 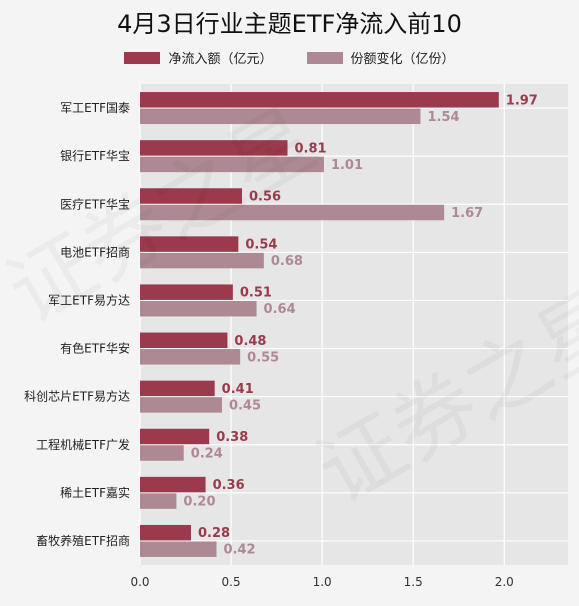 I want to click on x-tick-label: 0.5, so click(x=231, y=582).